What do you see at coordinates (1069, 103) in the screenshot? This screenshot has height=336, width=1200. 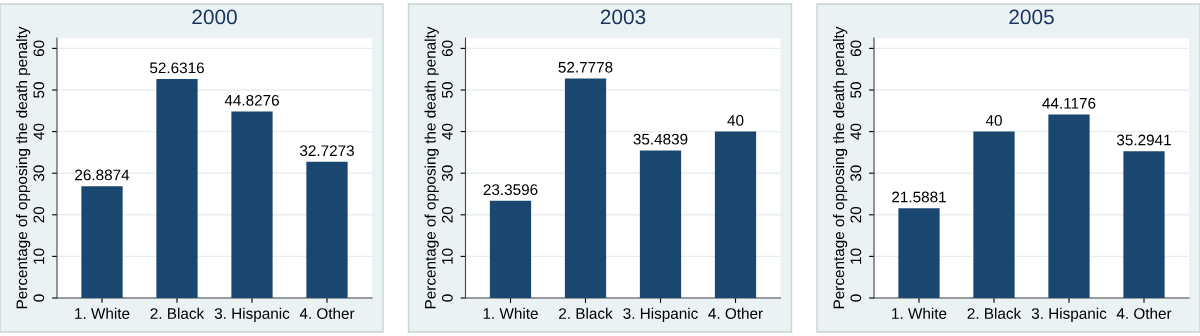 I see `data-label: 44.1176` at bounding box center [1069, 103].